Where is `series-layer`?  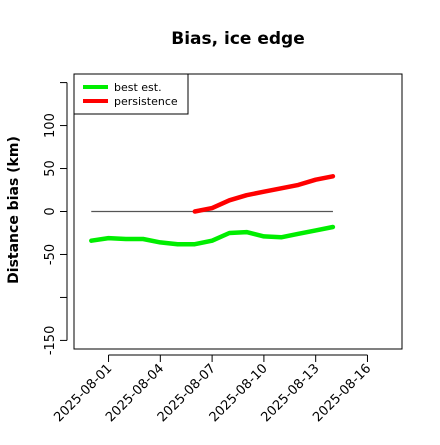 series-layer is located at coordinates (212, 210).